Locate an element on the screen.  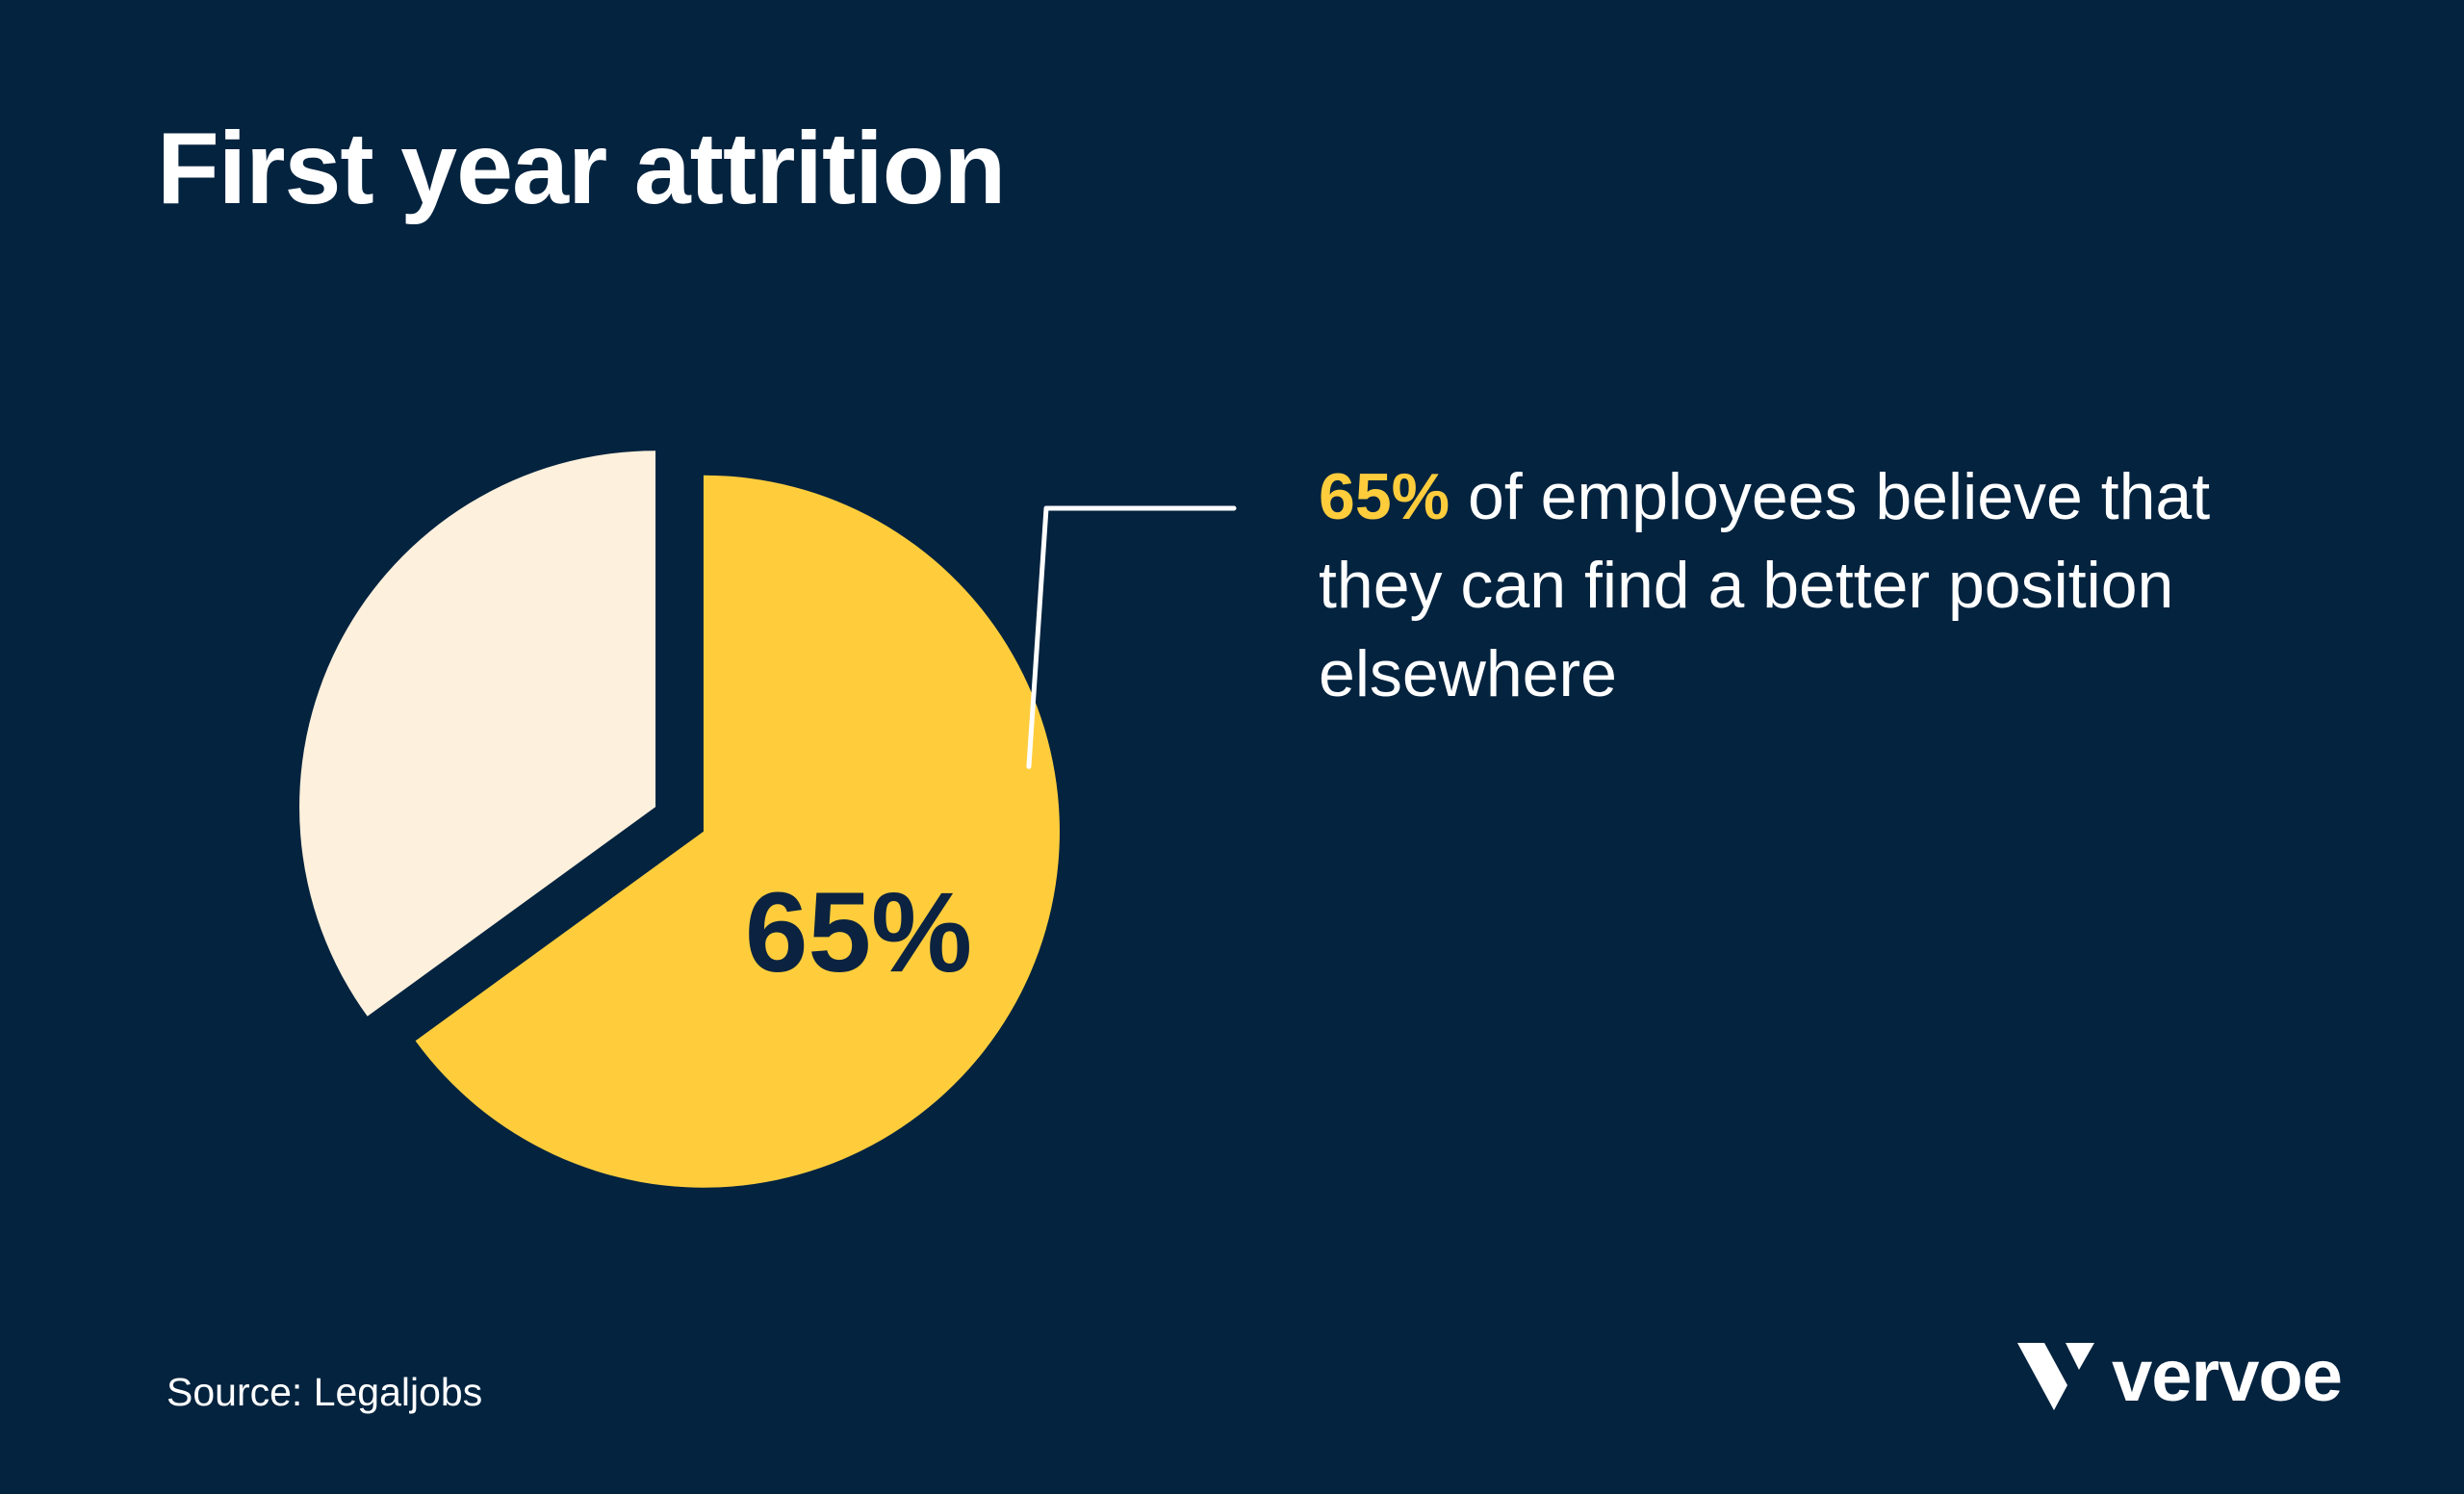
v-mark-icon is located at coordinates (2055, 1377).